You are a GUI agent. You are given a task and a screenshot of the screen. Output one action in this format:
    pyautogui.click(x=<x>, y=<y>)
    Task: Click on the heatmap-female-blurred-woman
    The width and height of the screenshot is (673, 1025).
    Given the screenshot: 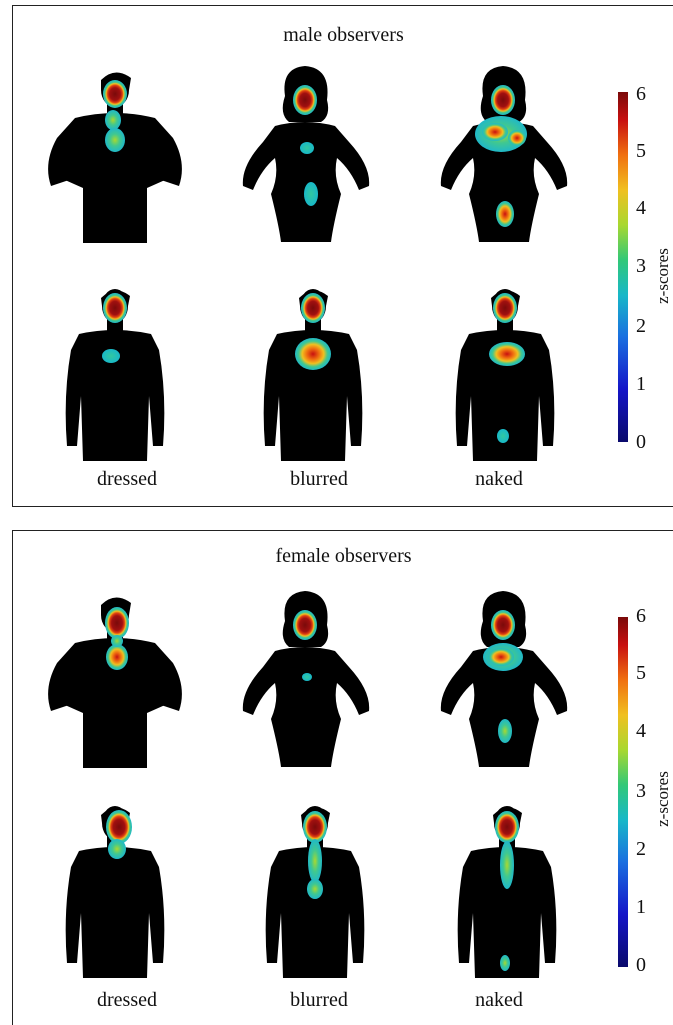 What is the action you would take?
    pyautogui.click(x=303, y=681)
    